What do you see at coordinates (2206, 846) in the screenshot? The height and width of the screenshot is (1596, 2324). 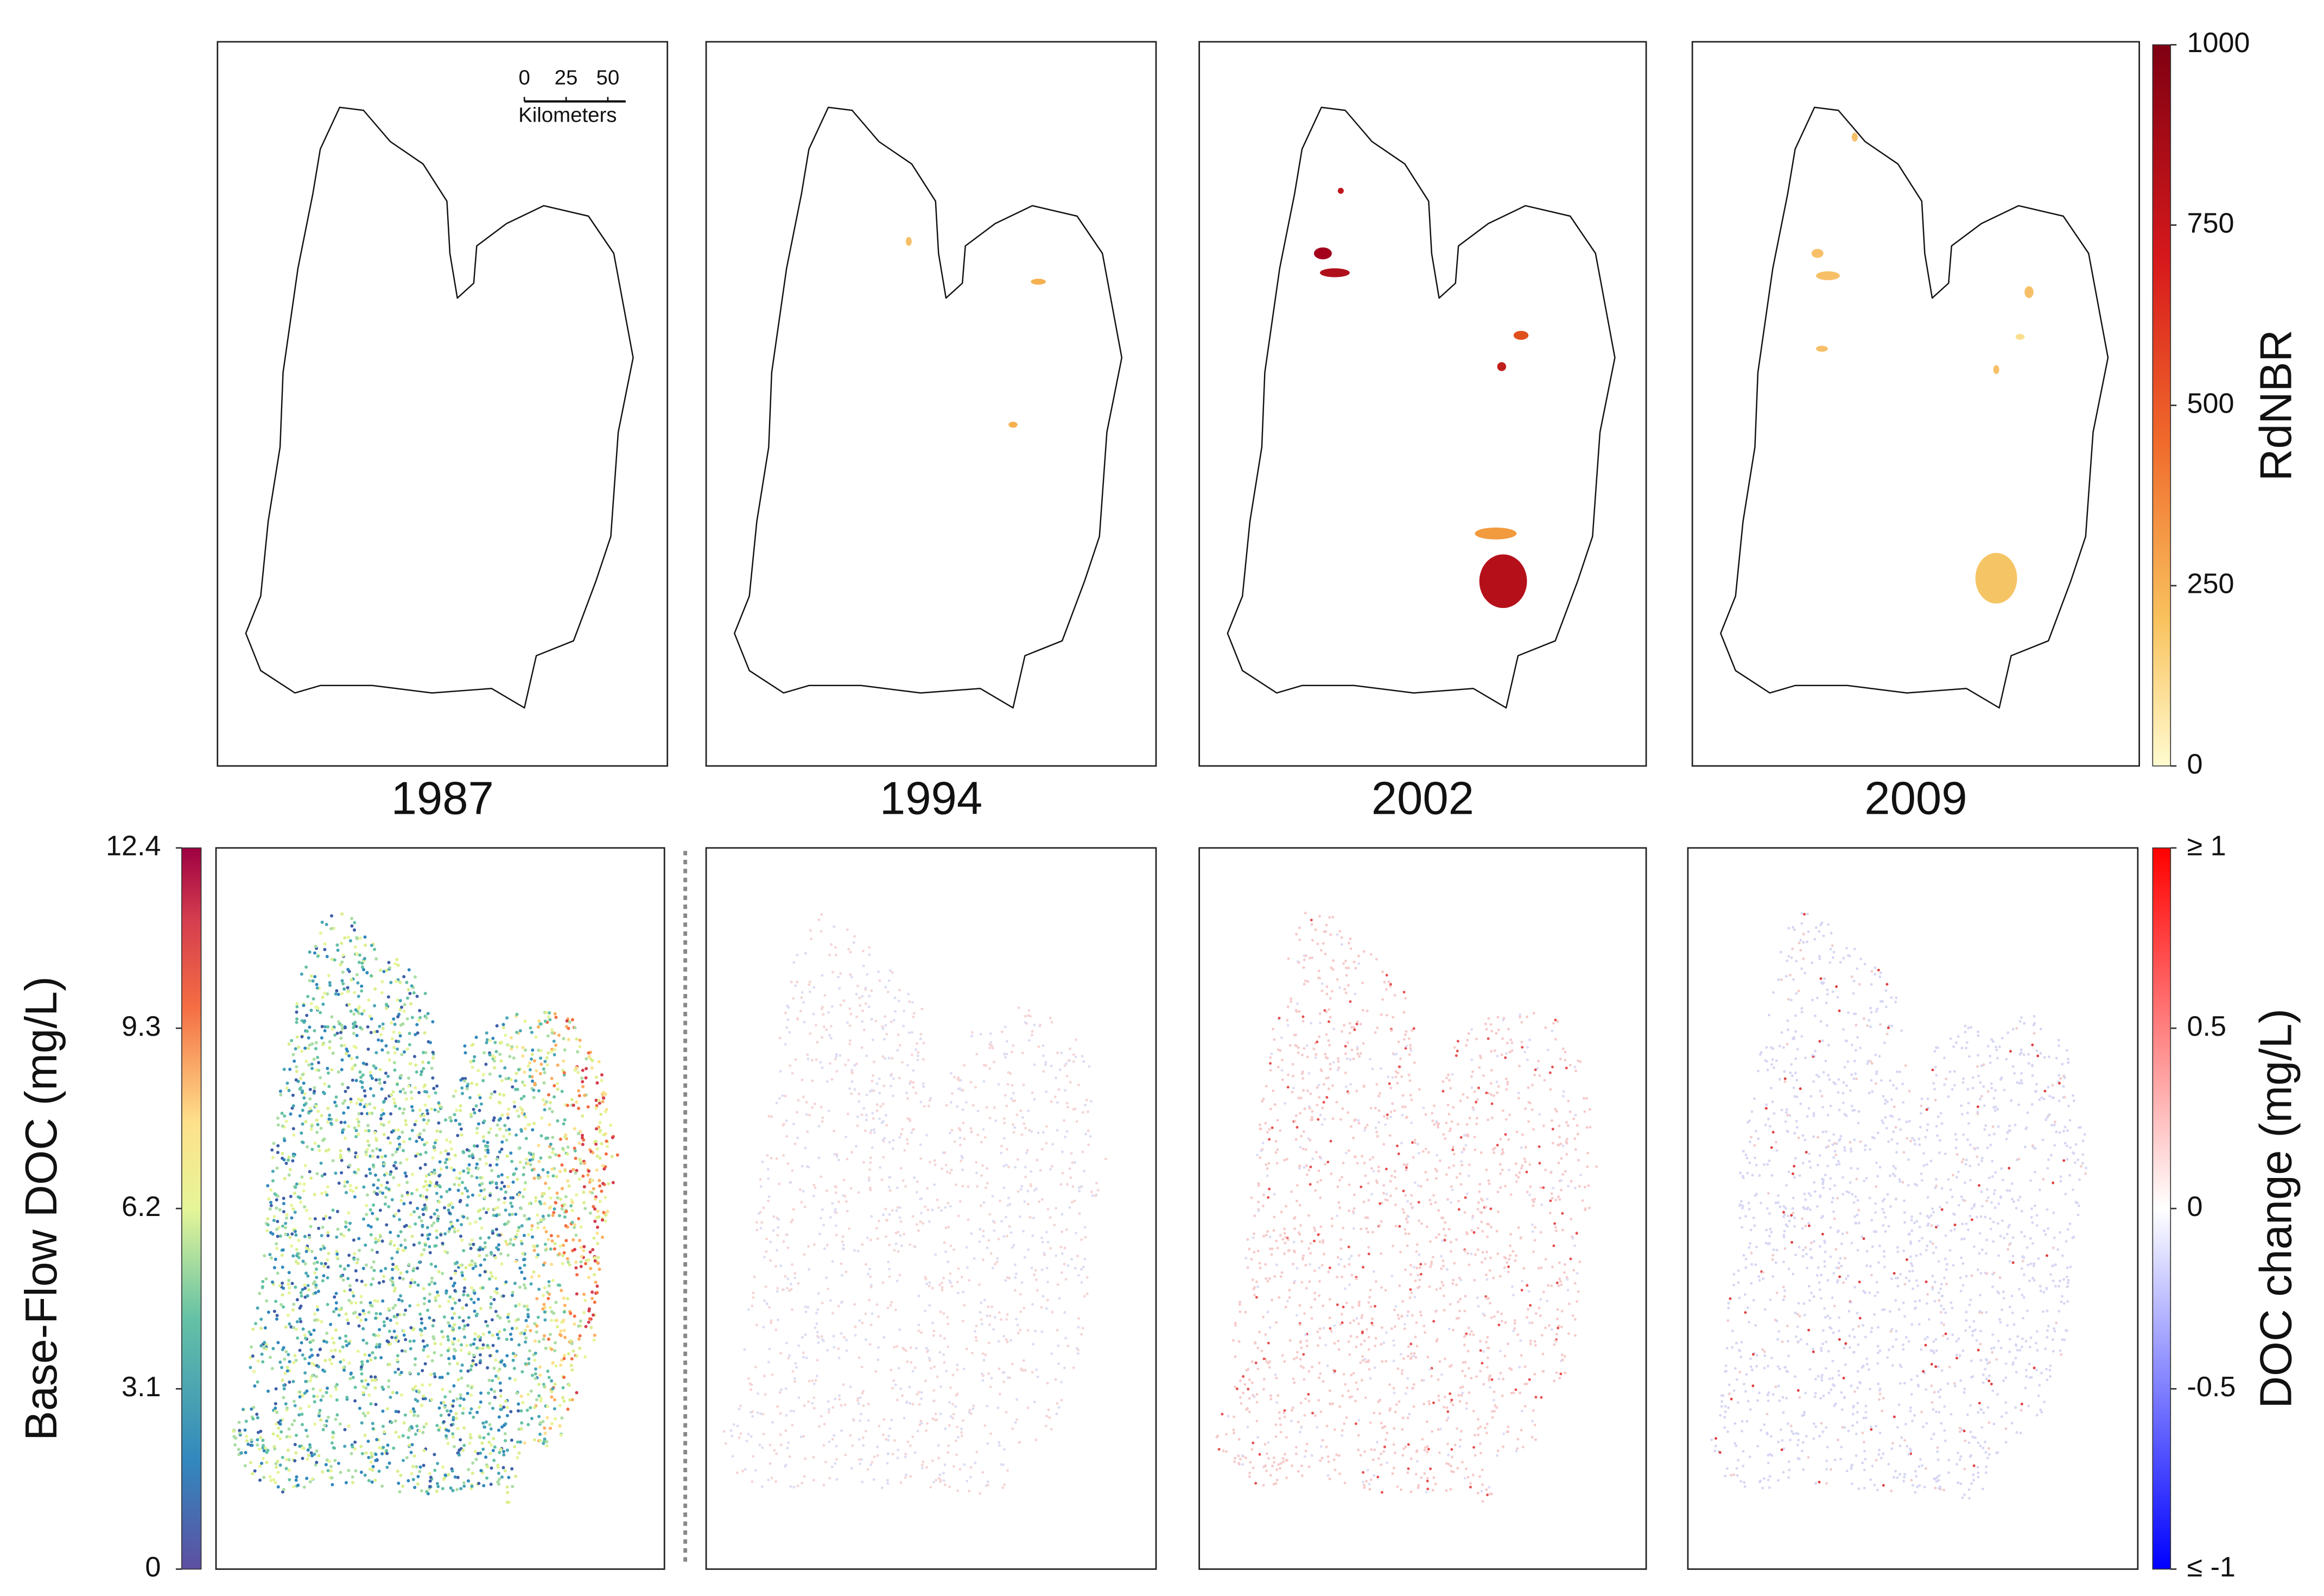 I see `colorbar-tick-label: ≥ 1` at bounding box center [2206, 846].